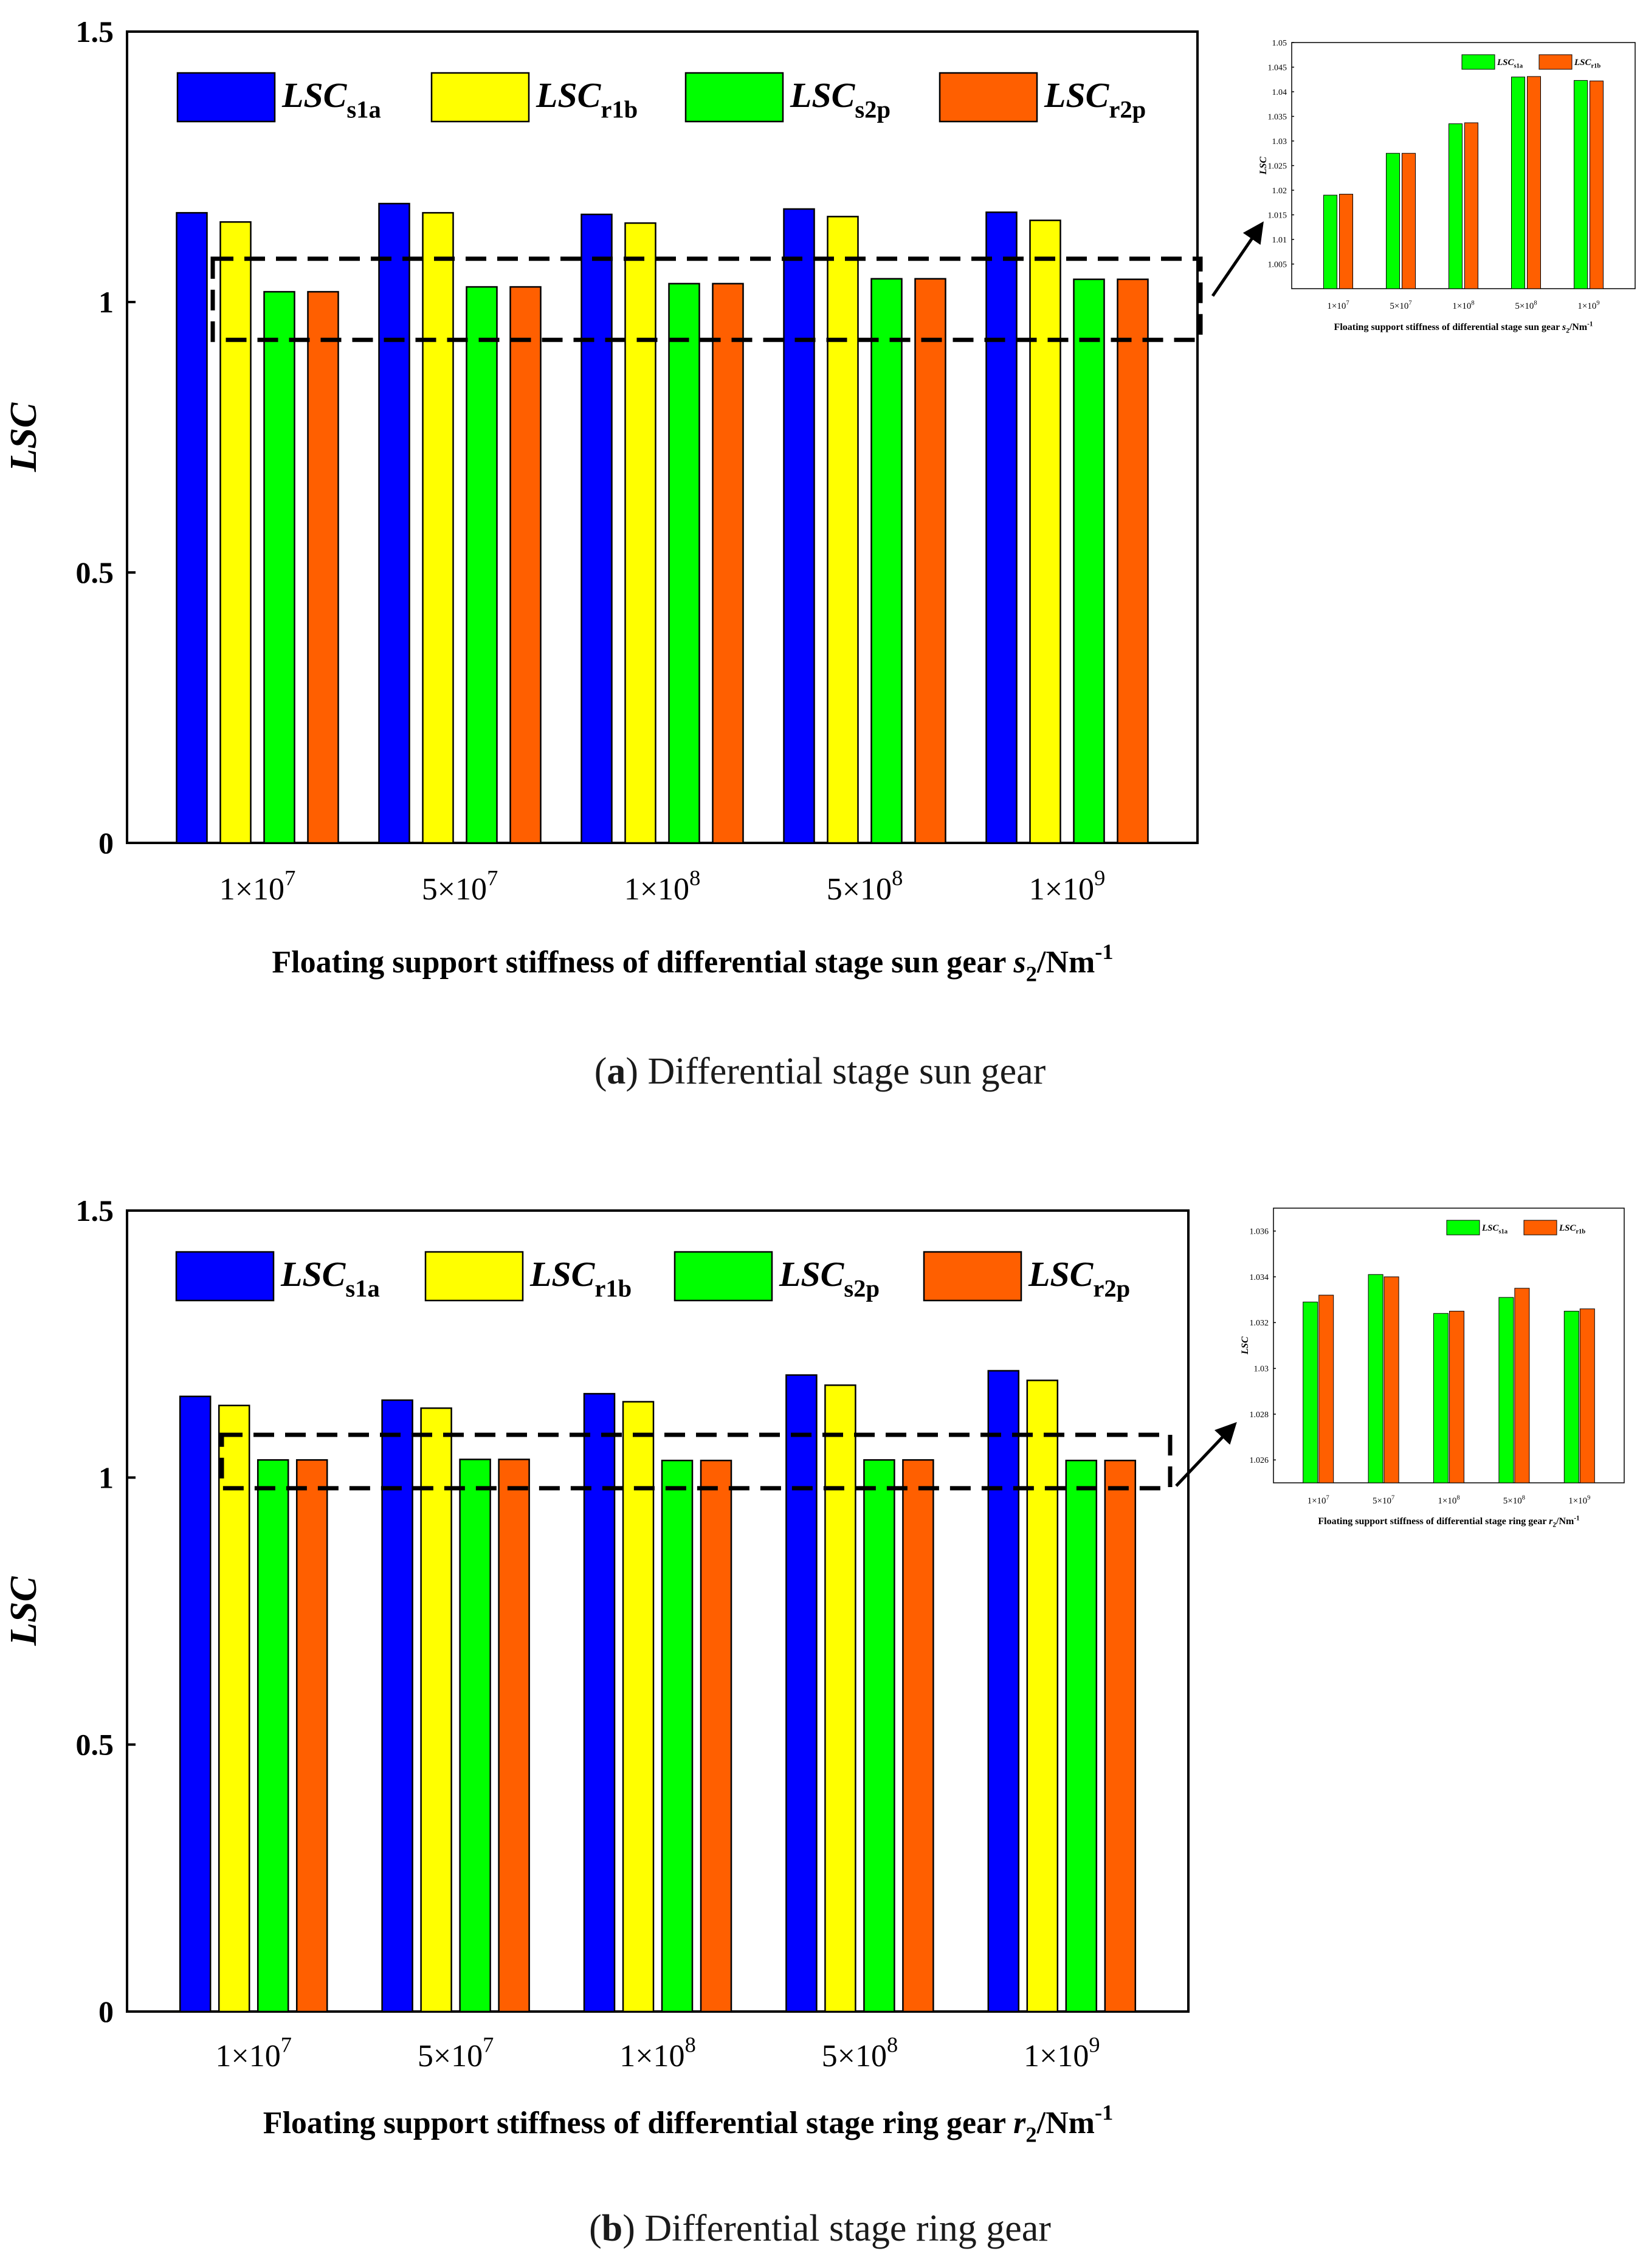  What do you see at coordinates (225, 1277) in the screenshot?
I see `chart-b-legend-swatch-s1a` at bounding box center [225, 1277].